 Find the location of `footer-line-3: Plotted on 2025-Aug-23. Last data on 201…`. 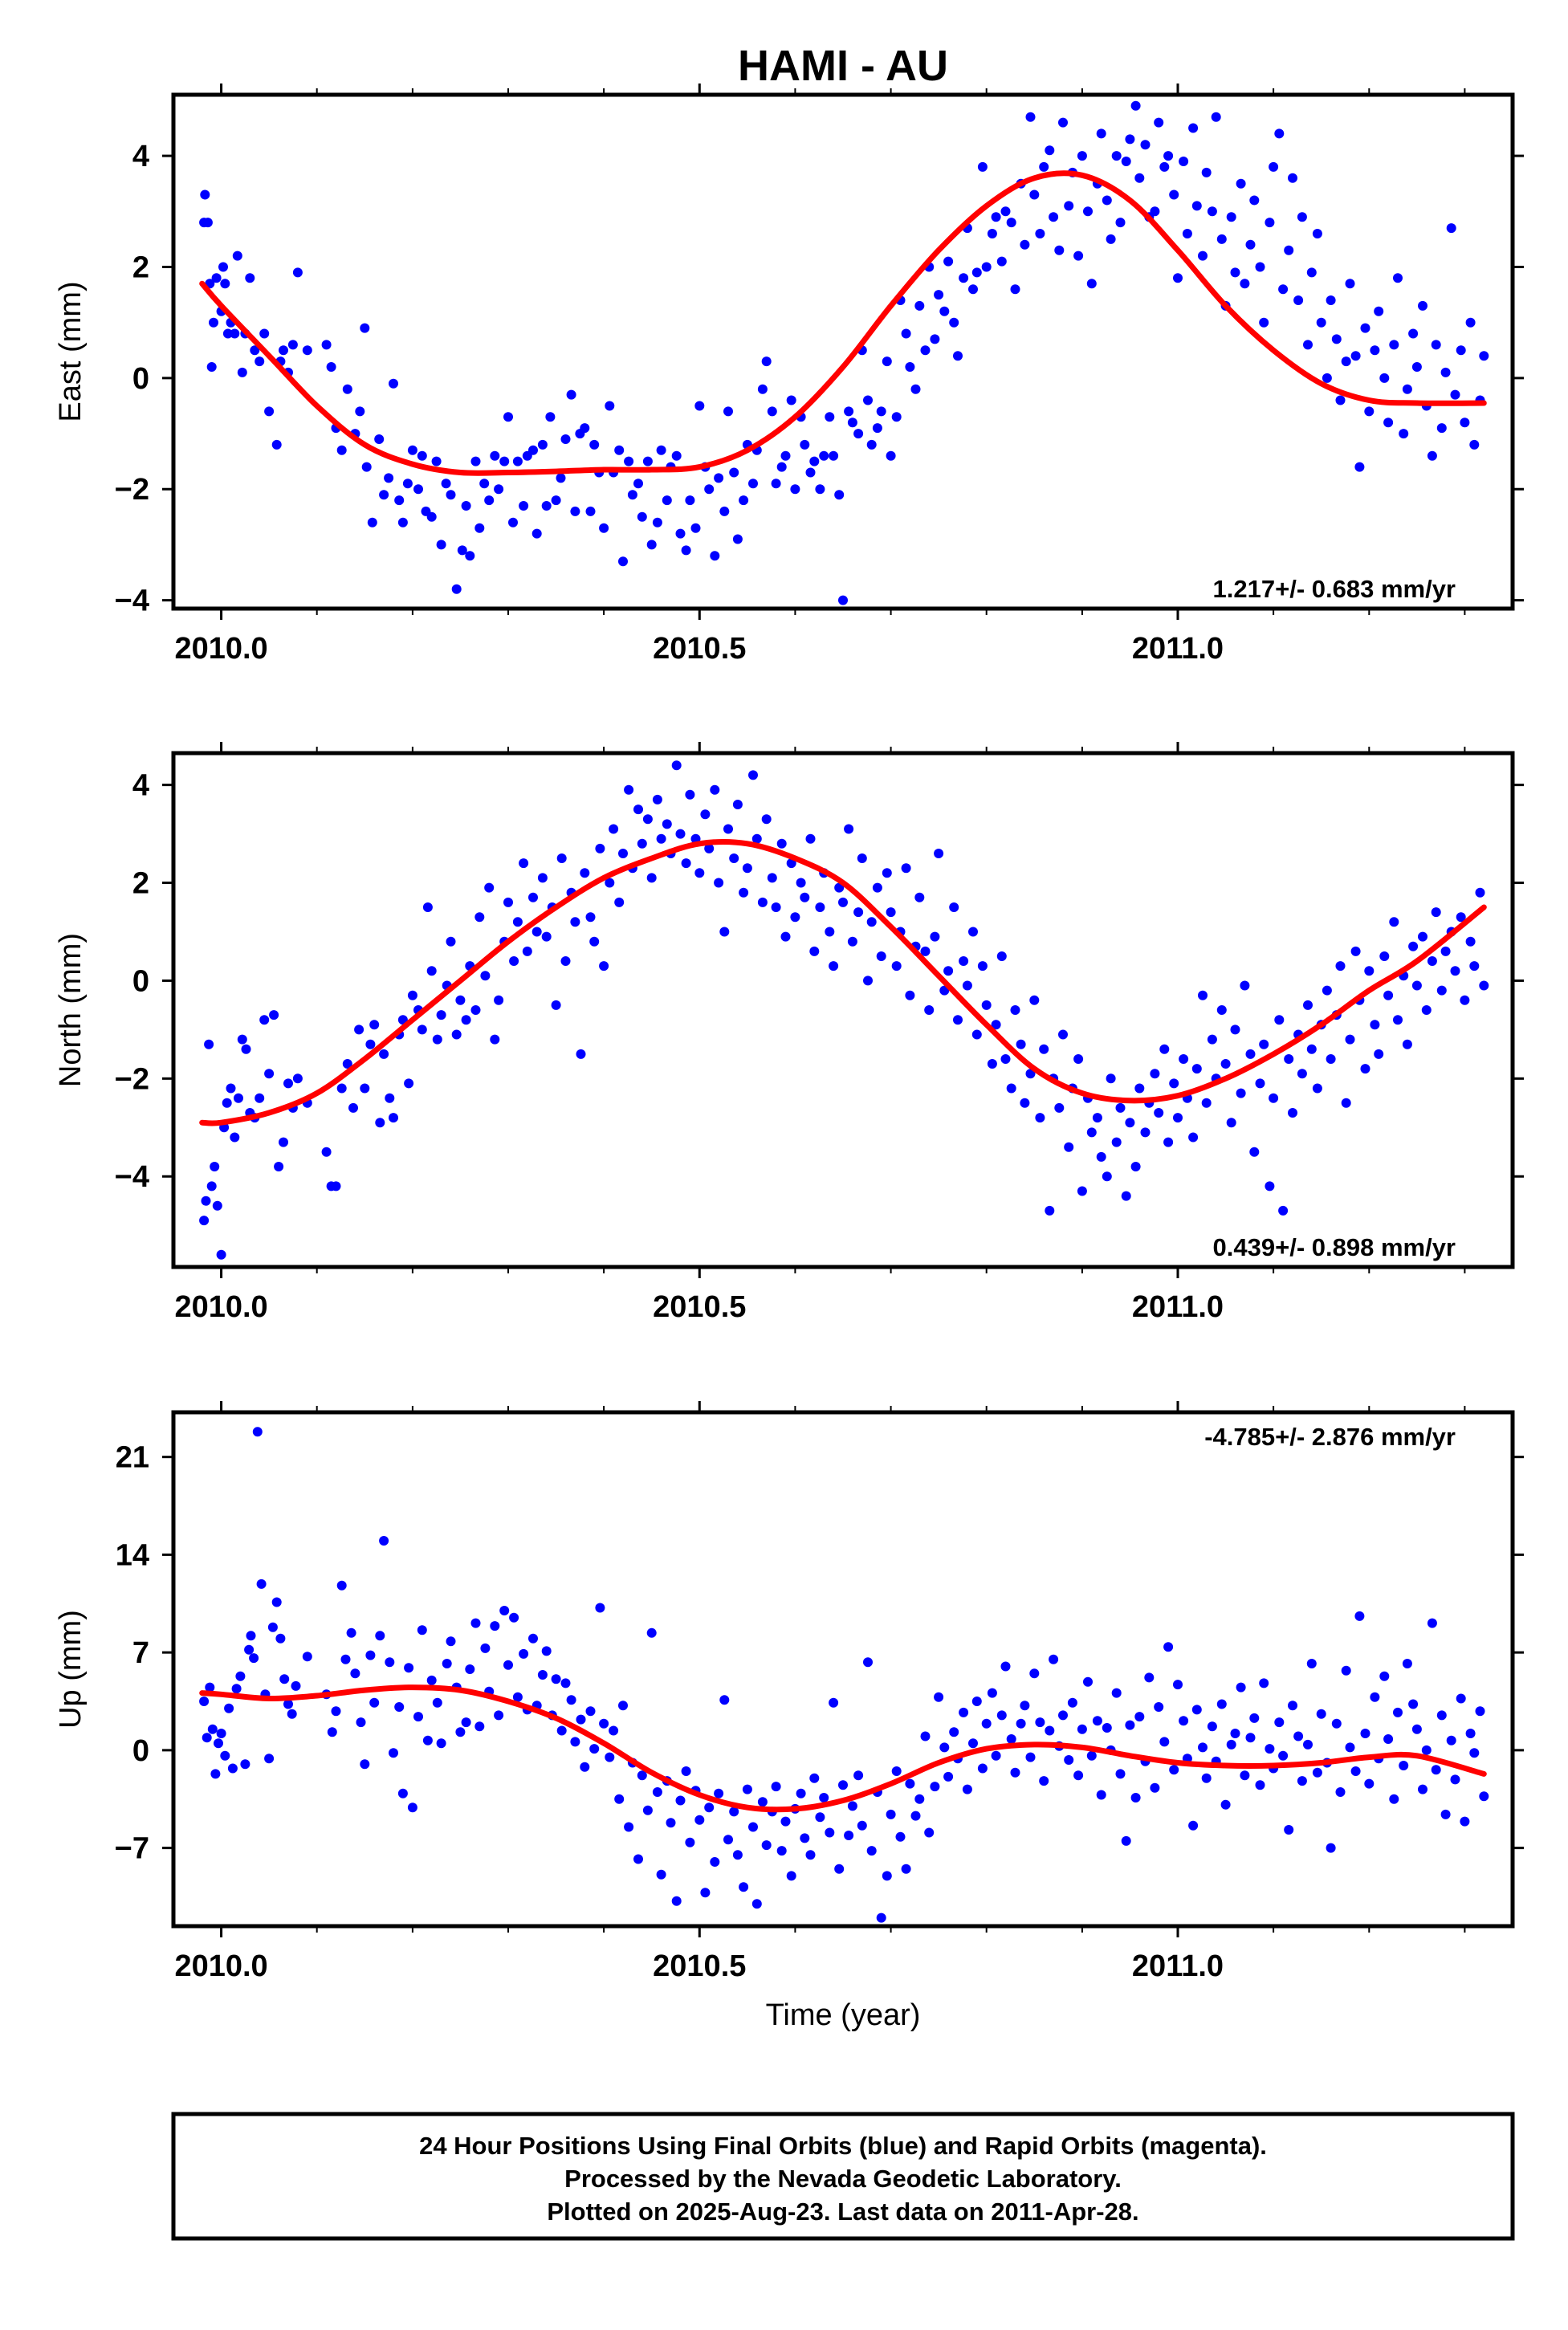

footer-line-3: Plotted on 2025-Aug-23. Last data on 201… is located at coordinates (842, 2212).